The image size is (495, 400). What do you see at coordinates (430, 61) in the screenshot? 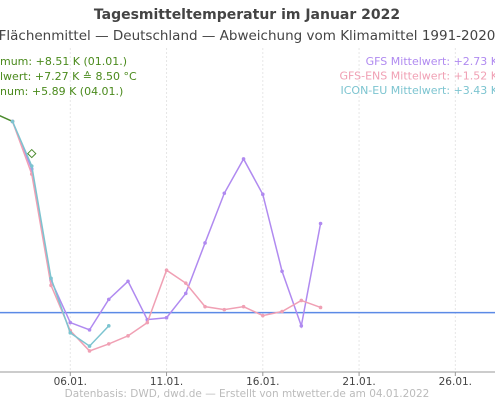
I see `legend-entry: GFS Mittelwert: +2.73 K` at bounding box center [430, 61].